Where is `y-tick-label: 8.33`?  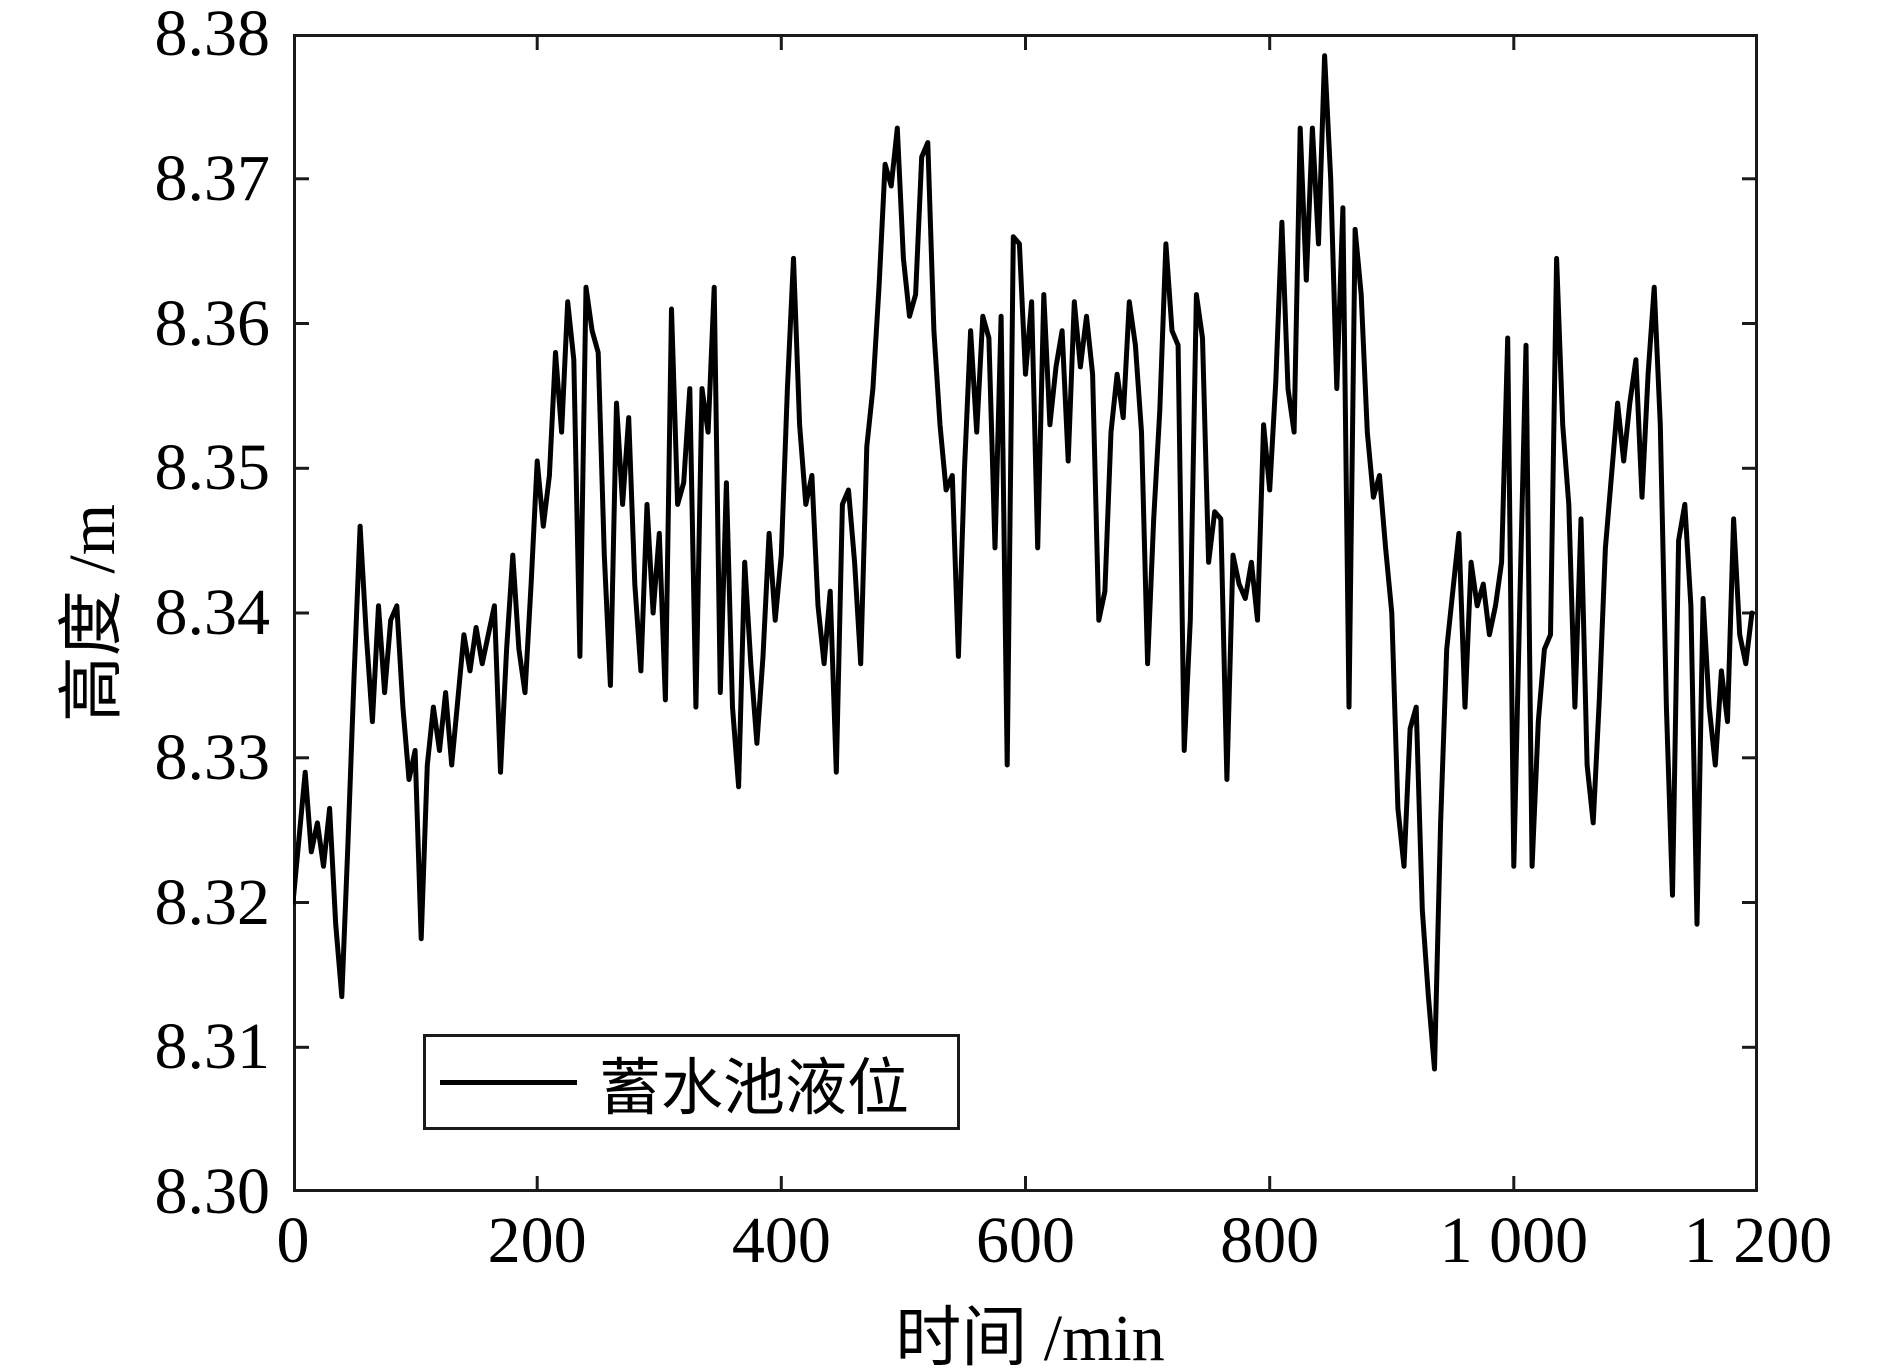
y-tick-label: 8.33 is located at coordinates (212, 757).